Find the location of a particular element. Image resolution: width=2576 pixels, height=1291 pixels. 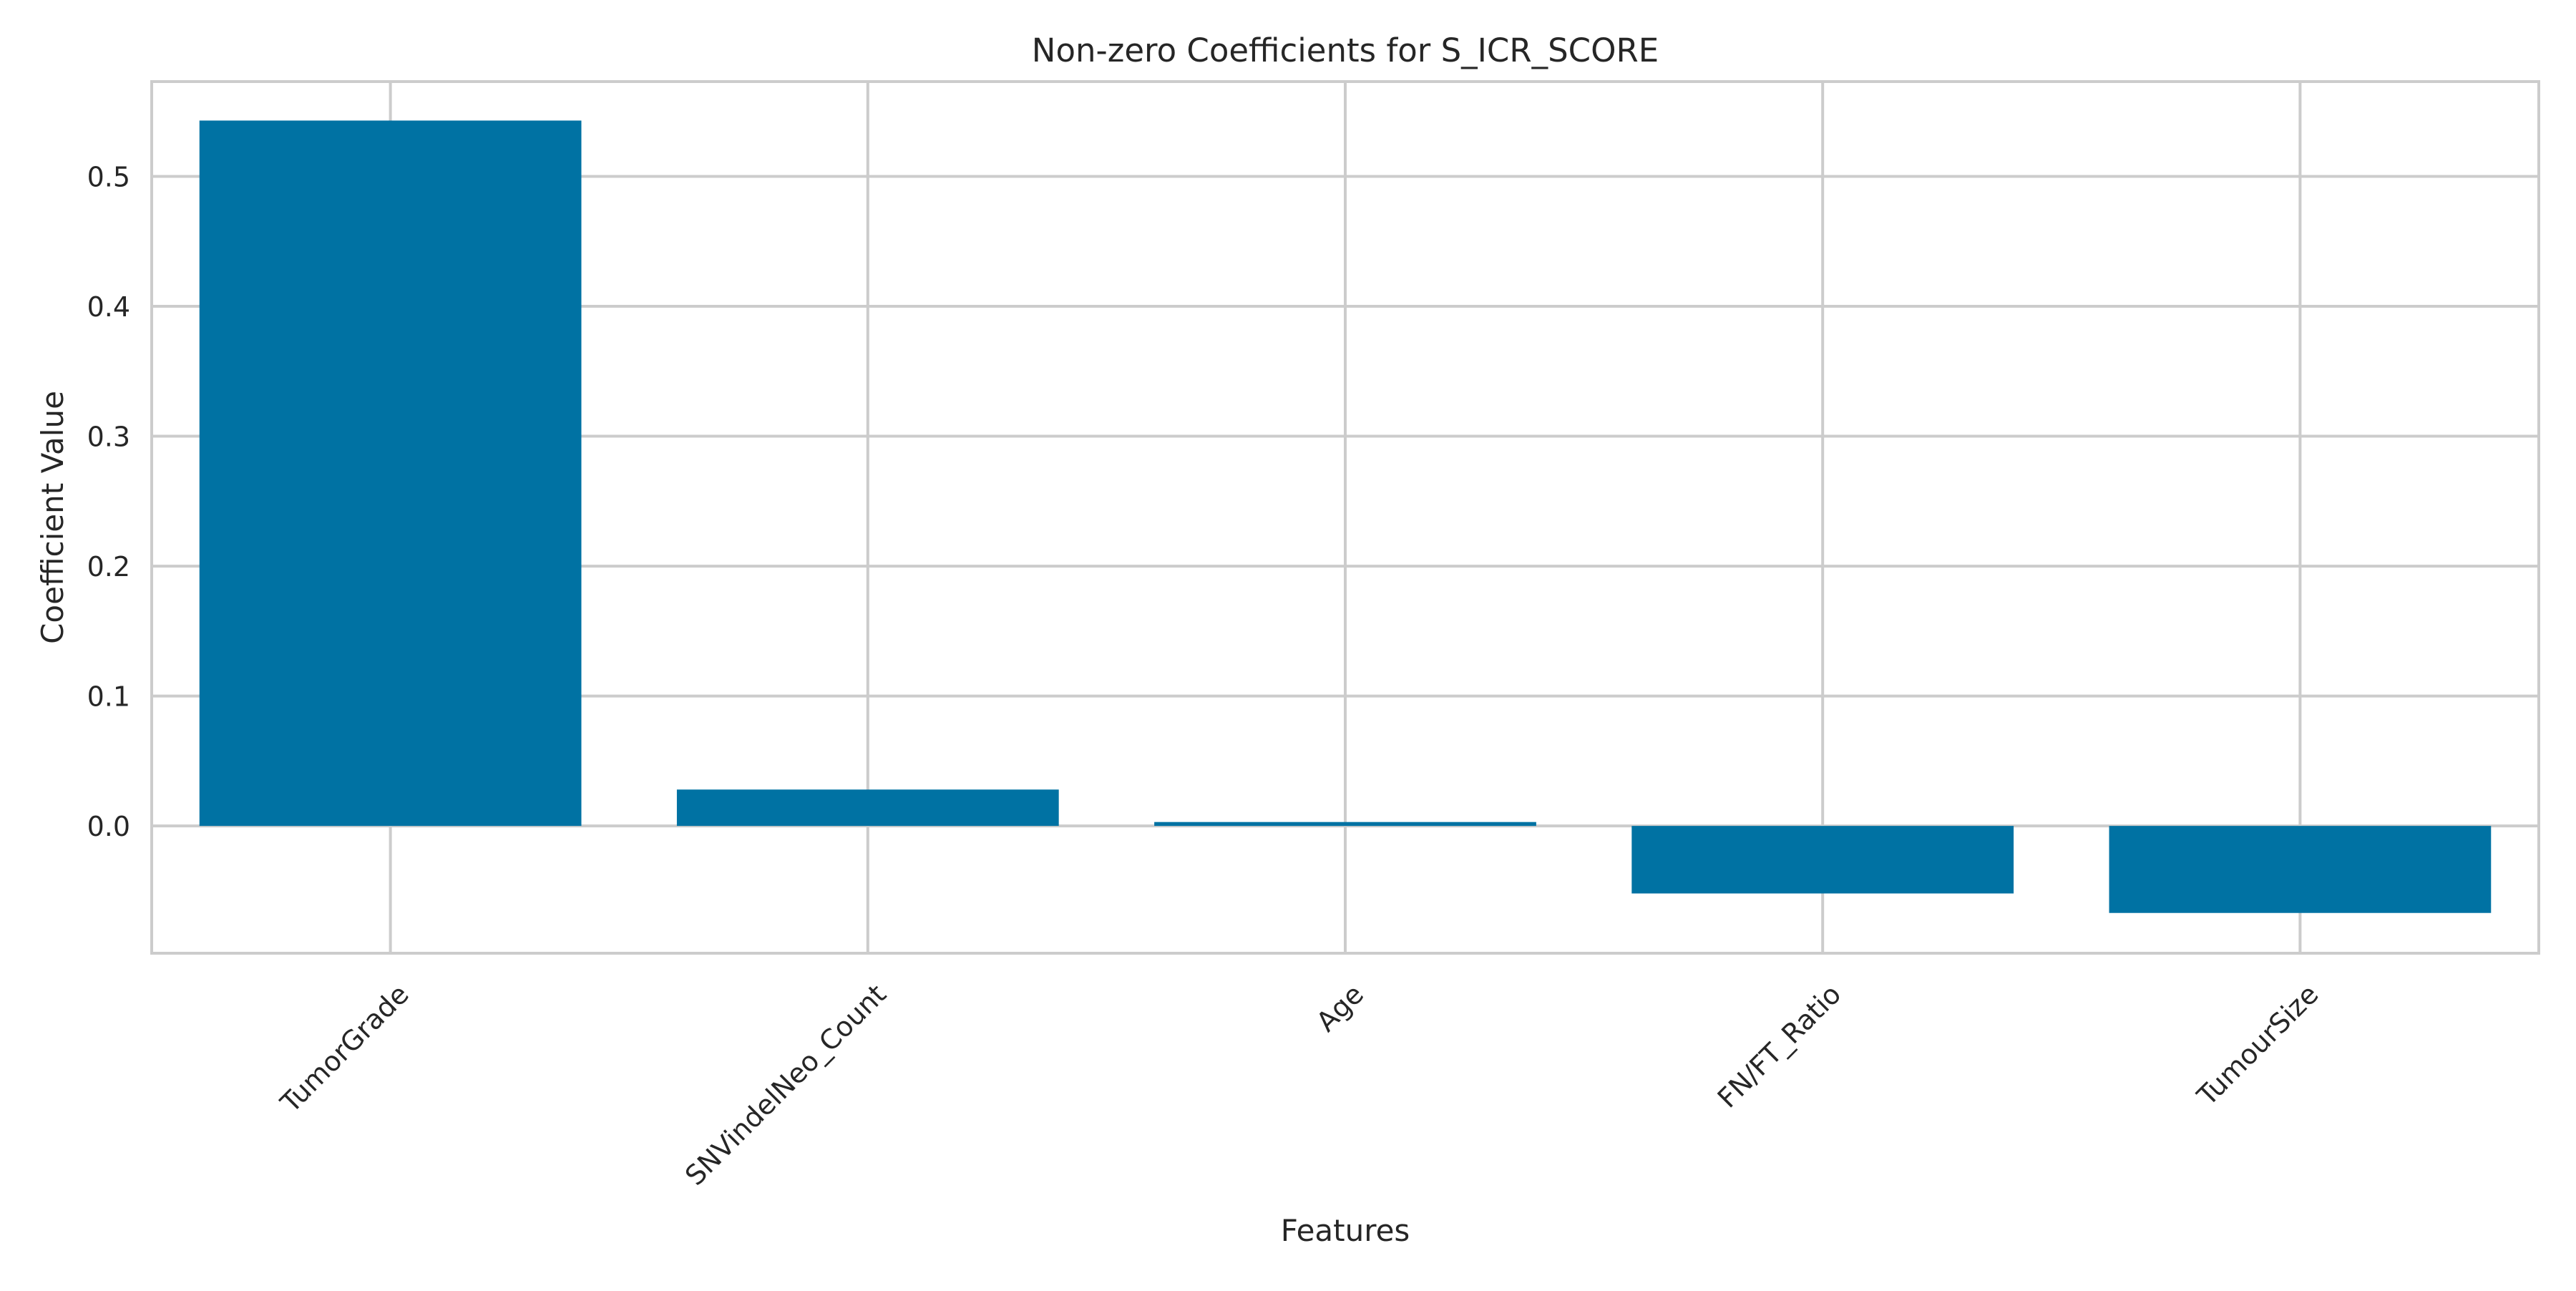

y-tick-label: 0.2 is located at coordinates (108, 567).